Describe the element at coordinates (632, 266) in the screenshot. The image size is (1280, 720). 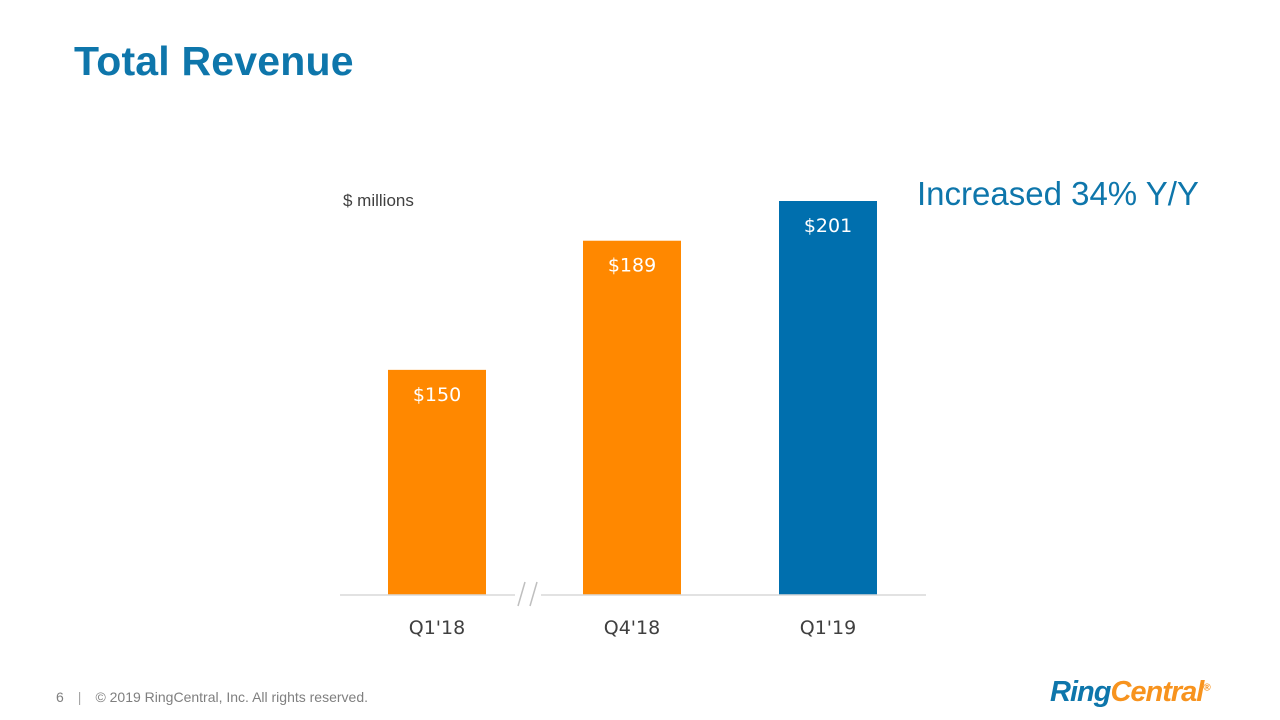
I see `bar-value-label-2: $189` at that location.